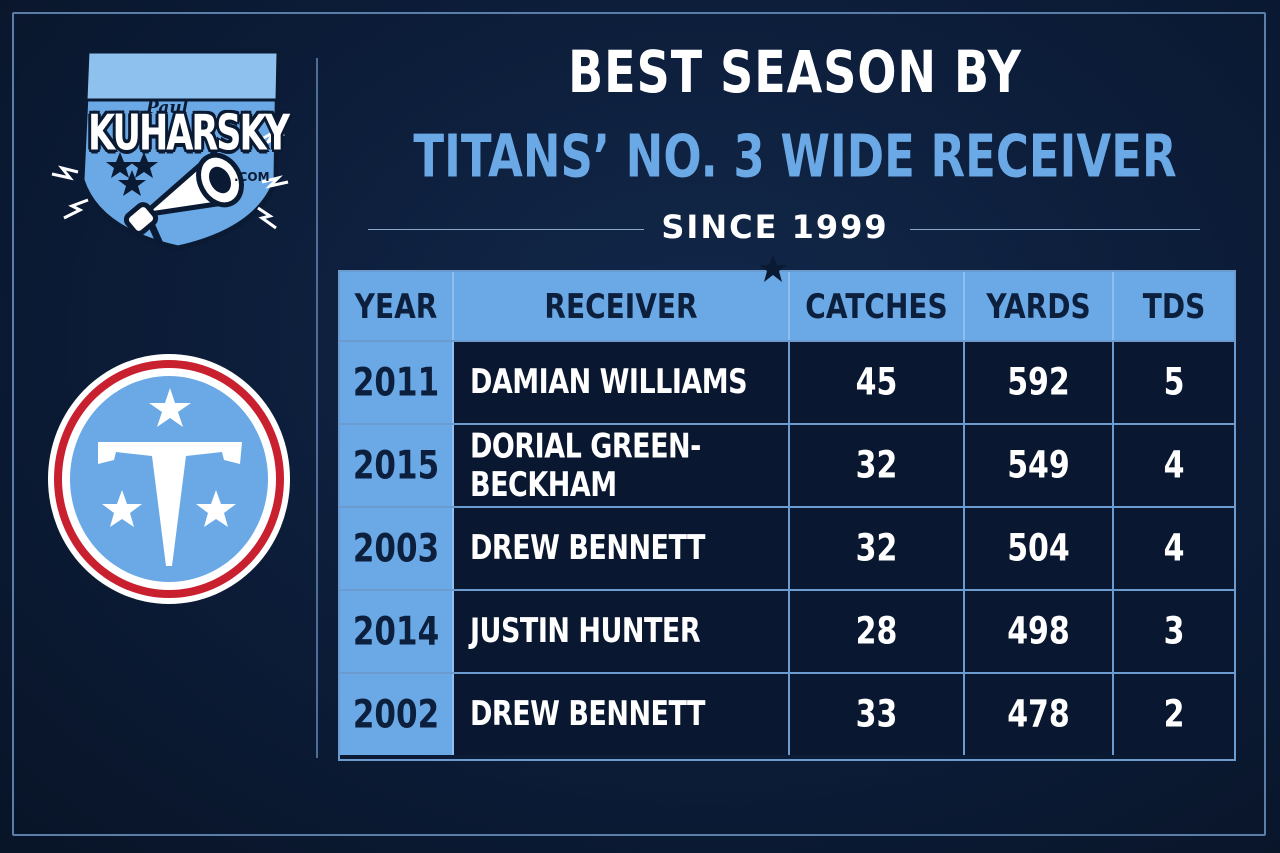 This screenshot has width=1280, height=853. Describe the element at coordinates (1174, 714) in the screenshot. I see `tds-cell: 2` at that location.